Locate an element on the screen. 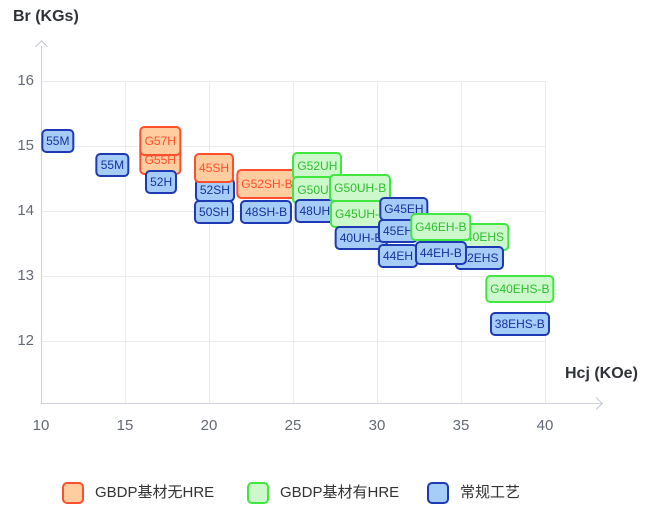 The image size is (645, 515). legend-item-conv: 常规工艺 is located at coordinates (473, 493).